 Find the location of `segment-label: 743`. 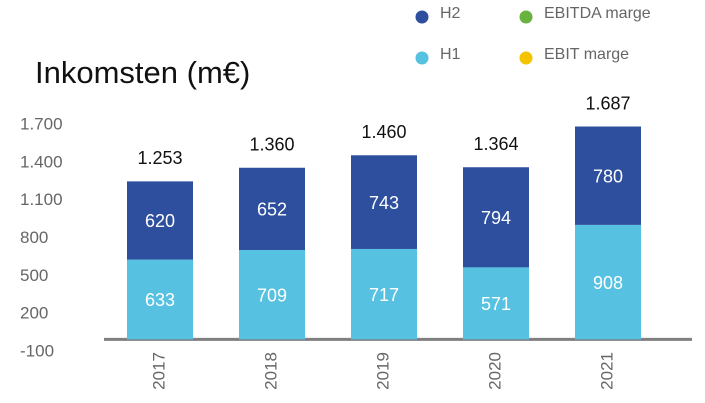

segment-label: 743 is located at coordinates (384, 203).